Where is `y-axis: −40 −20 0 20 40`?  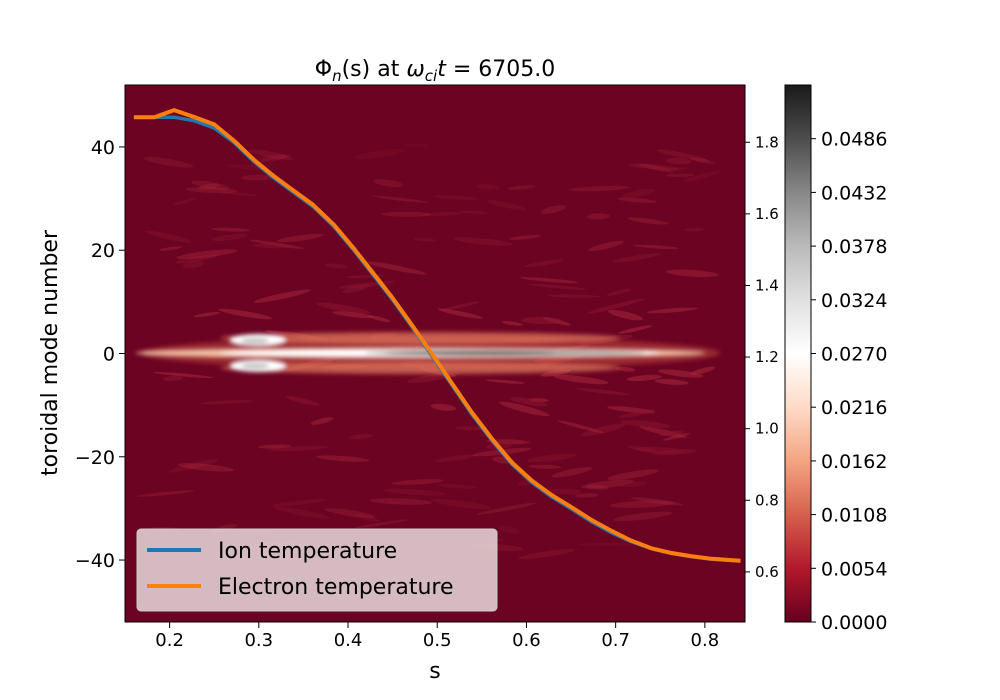
y-axis: −40 −20 0 20 40 is located at coordinates (100, 354).